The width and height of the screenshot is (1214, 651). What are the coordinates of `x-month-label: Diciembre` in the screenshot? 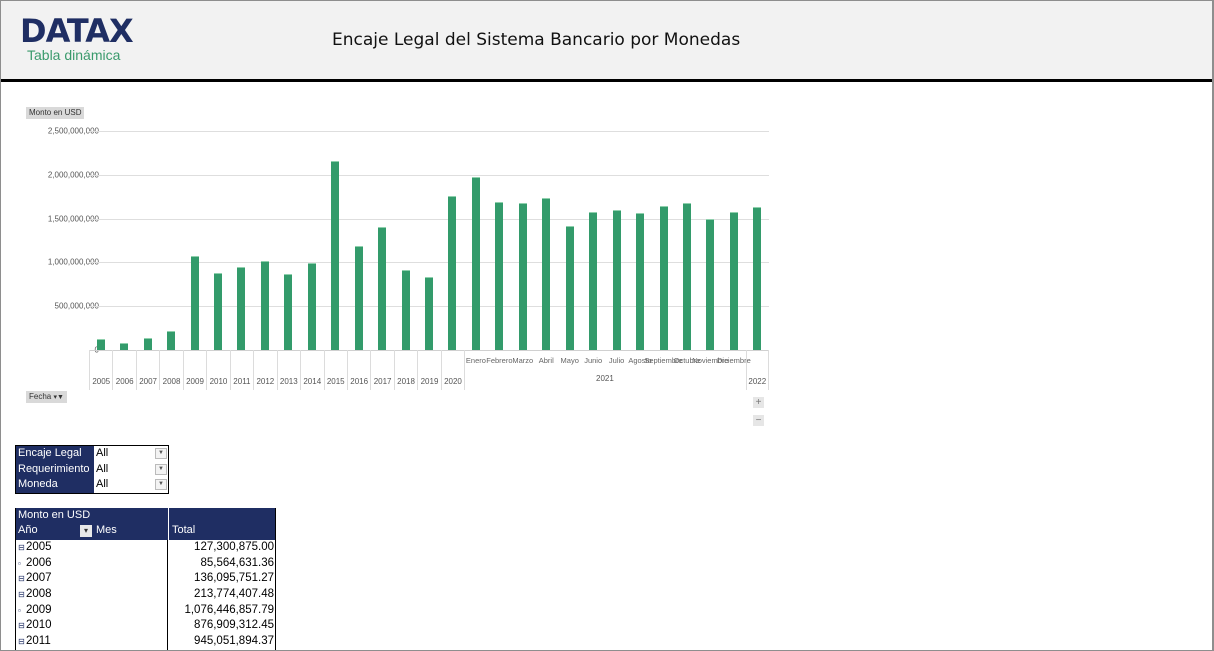 It's located at (733, 360).